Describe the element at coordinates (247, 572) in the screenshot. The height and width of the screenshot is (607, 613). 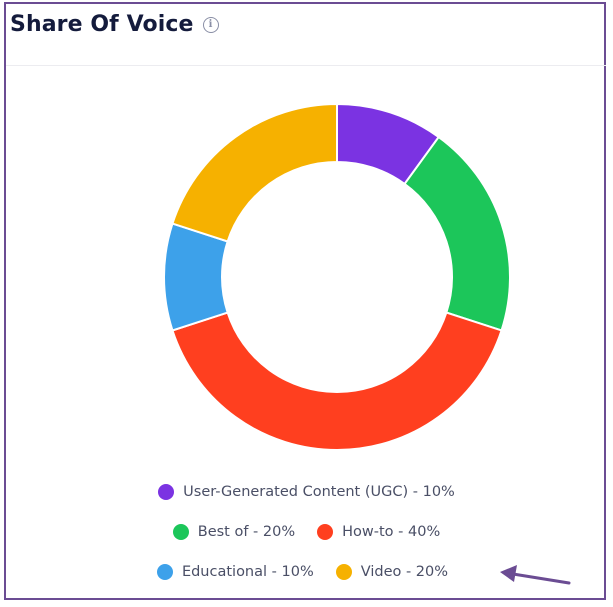
I see `legend-label: Educational - 10%` at that location.